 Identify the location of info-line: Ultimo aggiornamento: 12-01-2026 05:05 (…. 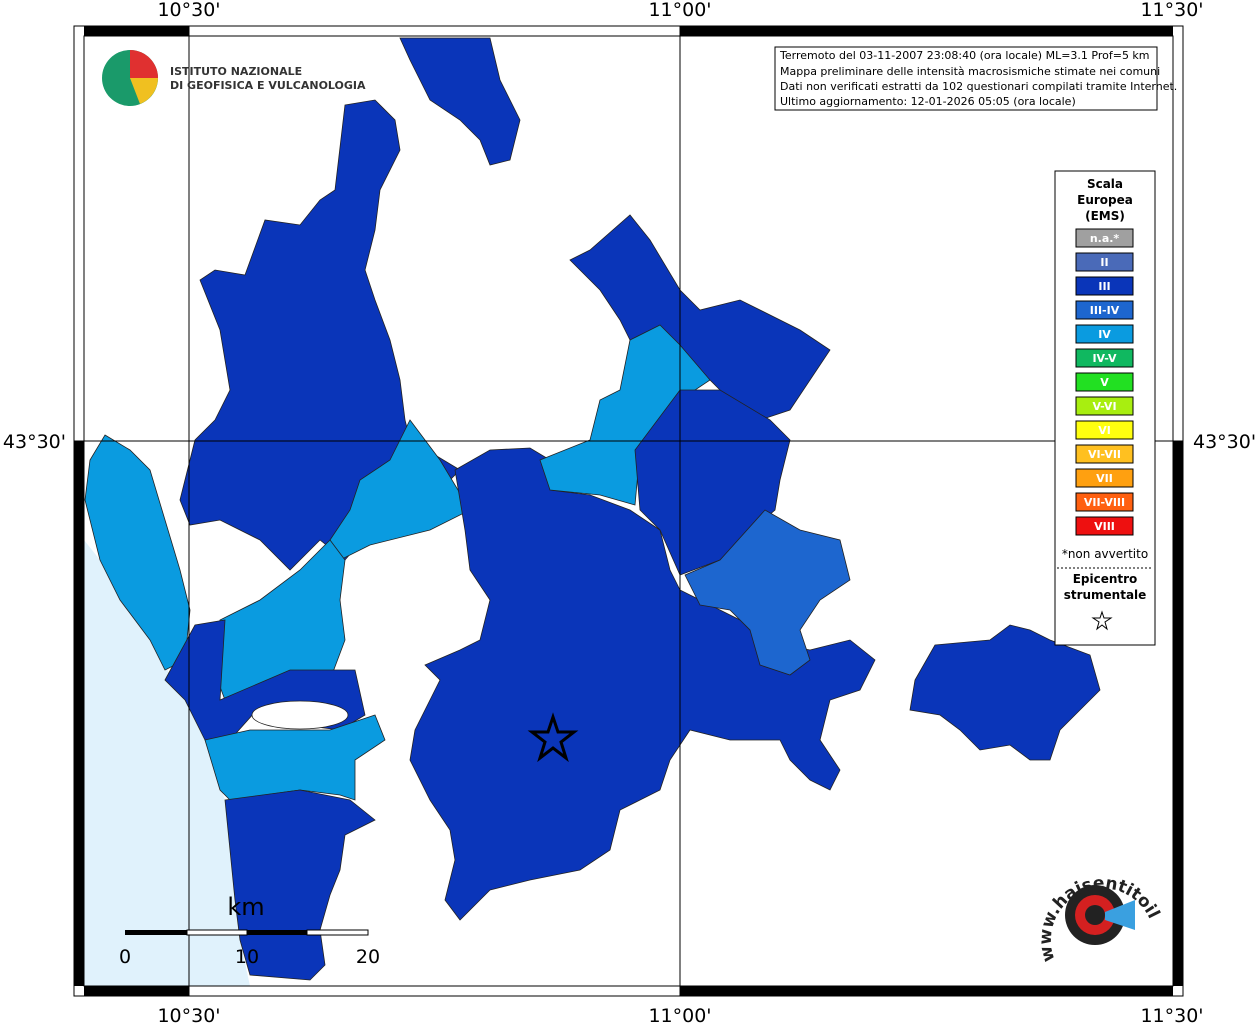
(928, 101).